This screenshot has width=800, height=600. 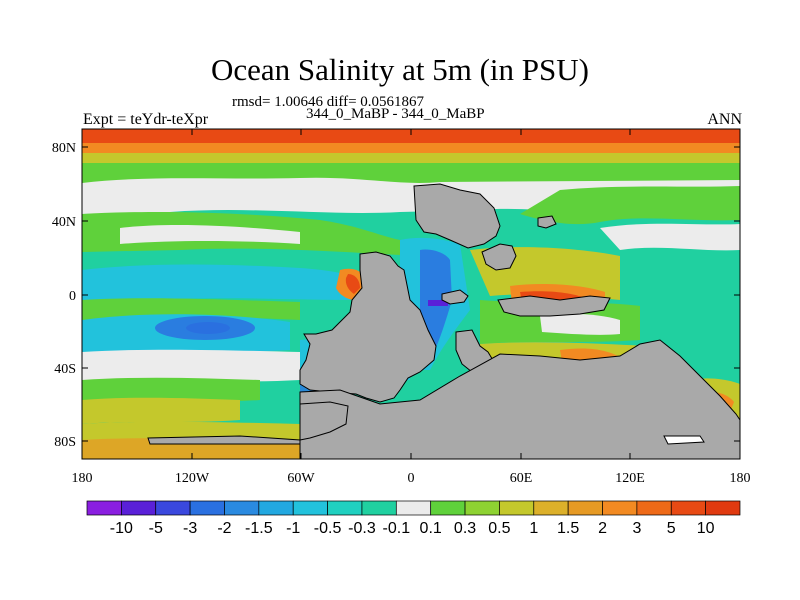 I want to click on lon-tick-label: 120W, so click(x=192, y=478).